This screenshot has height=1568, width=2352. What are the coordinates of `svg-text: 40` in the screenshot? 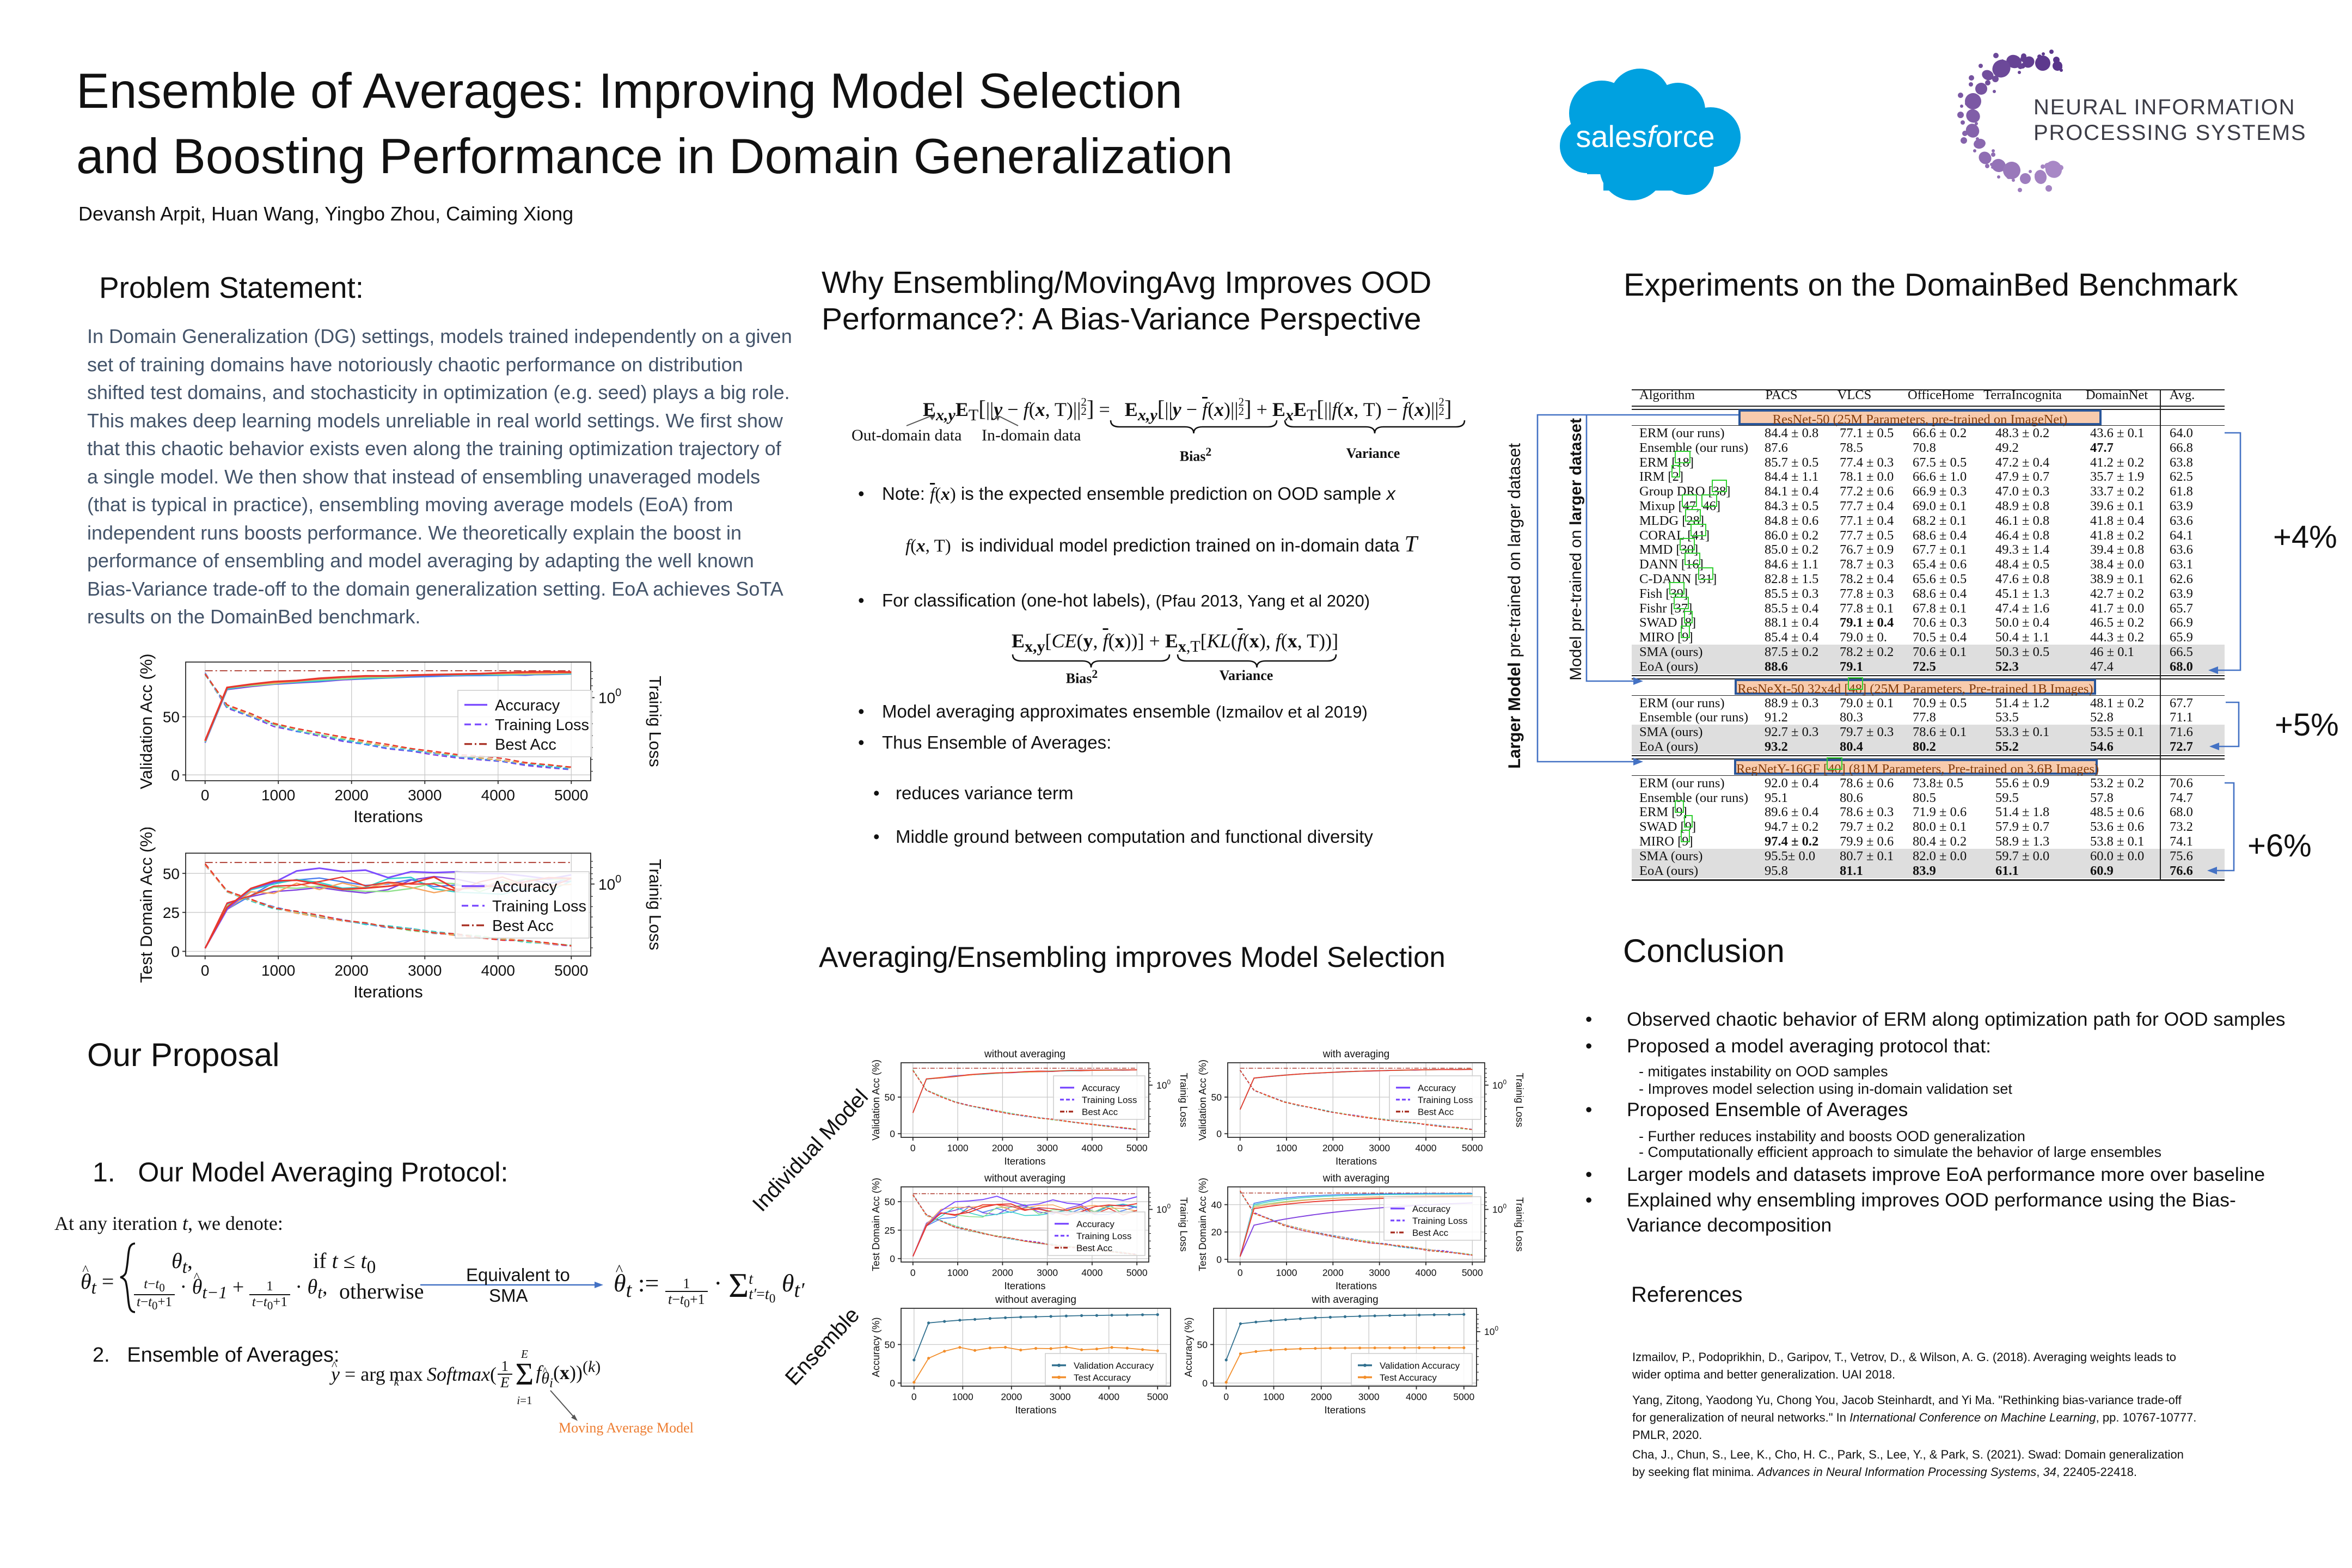 It's located at (1216, 1204).